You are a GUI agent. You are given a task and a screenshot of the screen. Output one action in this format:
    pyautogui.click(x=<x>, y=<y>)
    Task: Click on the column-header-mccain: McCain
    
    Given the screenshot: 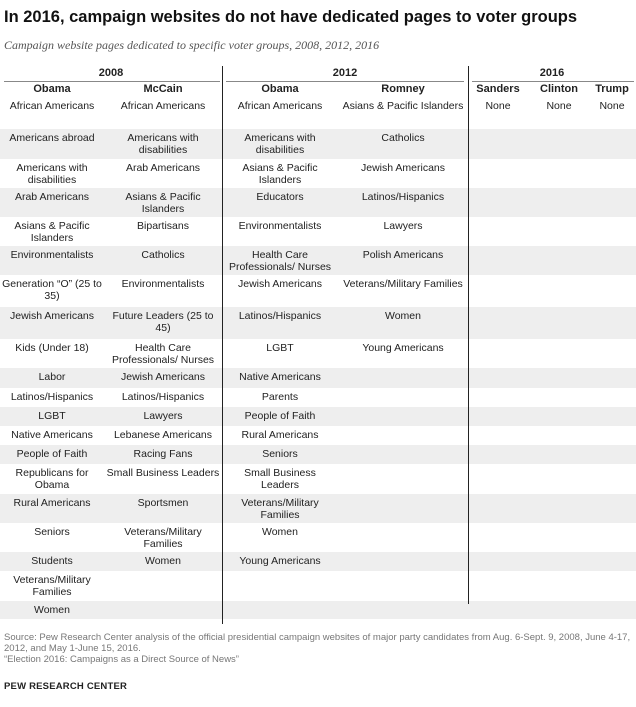 What is the action you would take?
    pyautogui.click(x=163, y=89)
    